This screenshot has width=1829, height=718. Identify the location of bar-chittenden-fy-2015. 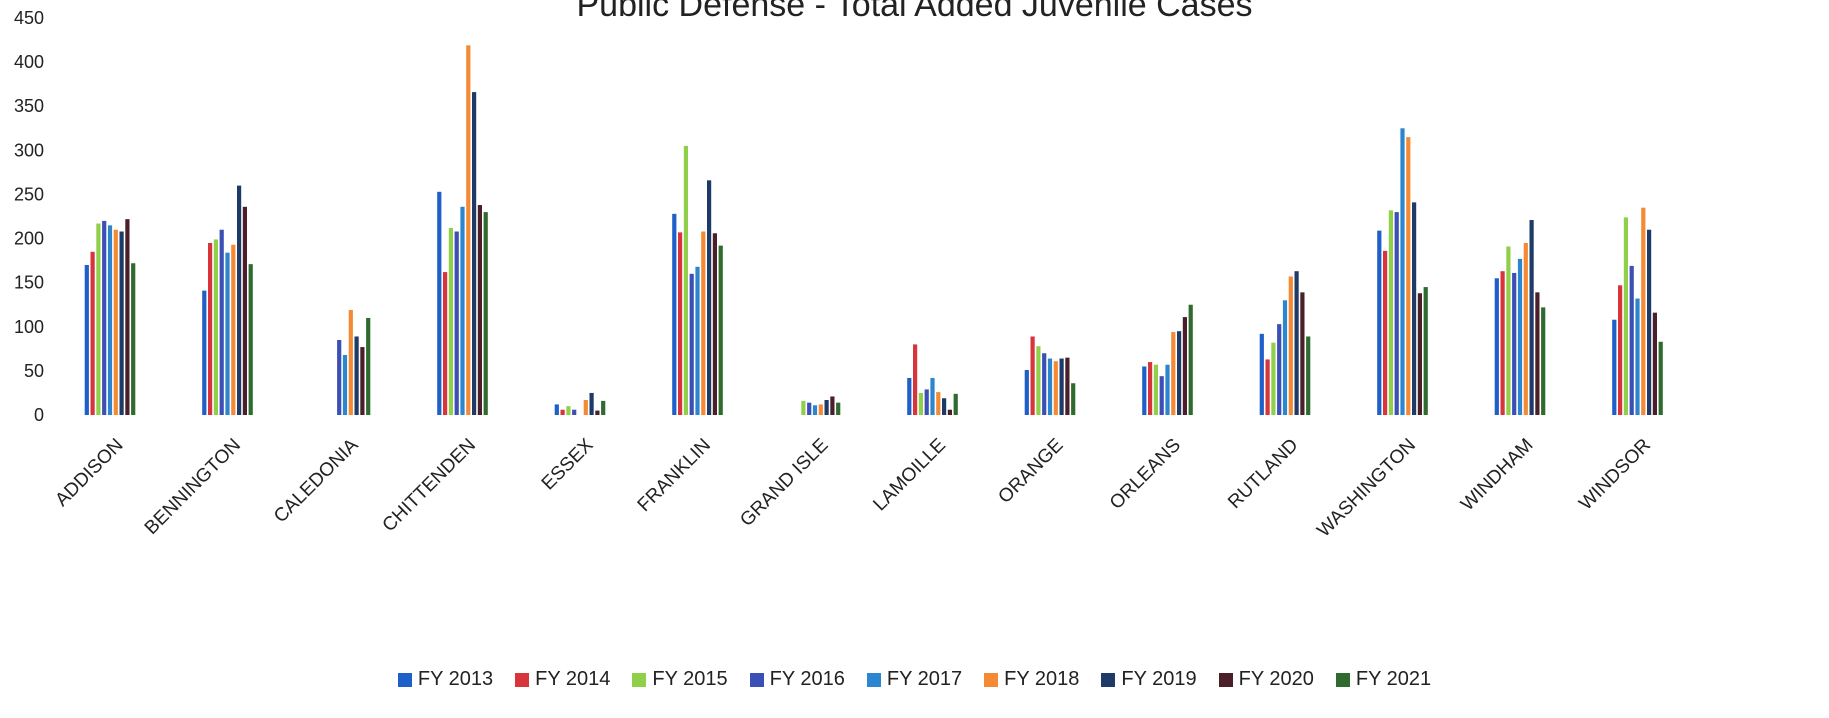
(450, 321).